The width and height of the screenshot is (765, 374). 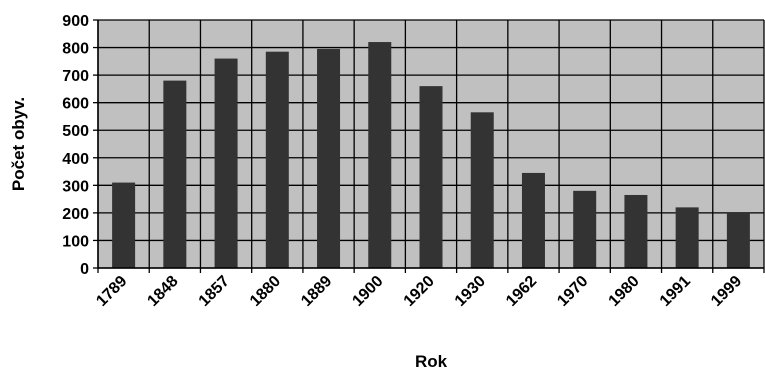 I want to click on y-tick-label: 800, so click(x=75, y=49).